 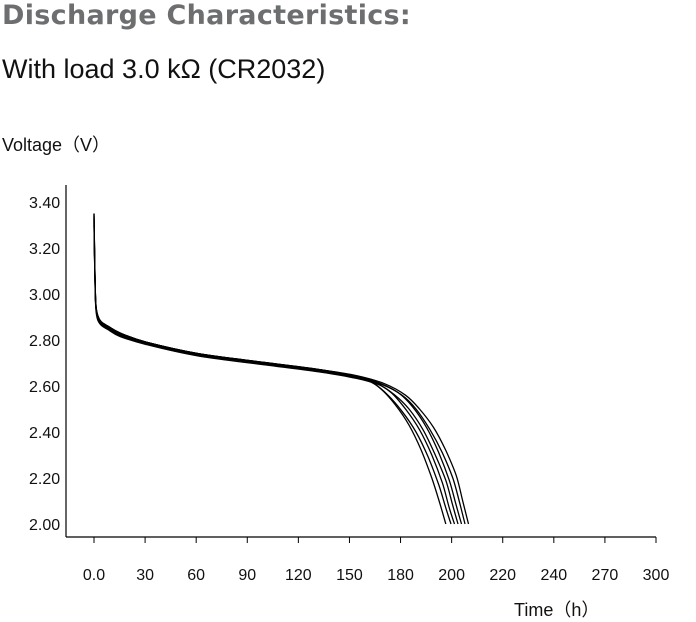 I want to click on y-tick-label: 2.80, so click(x=44, y=341).